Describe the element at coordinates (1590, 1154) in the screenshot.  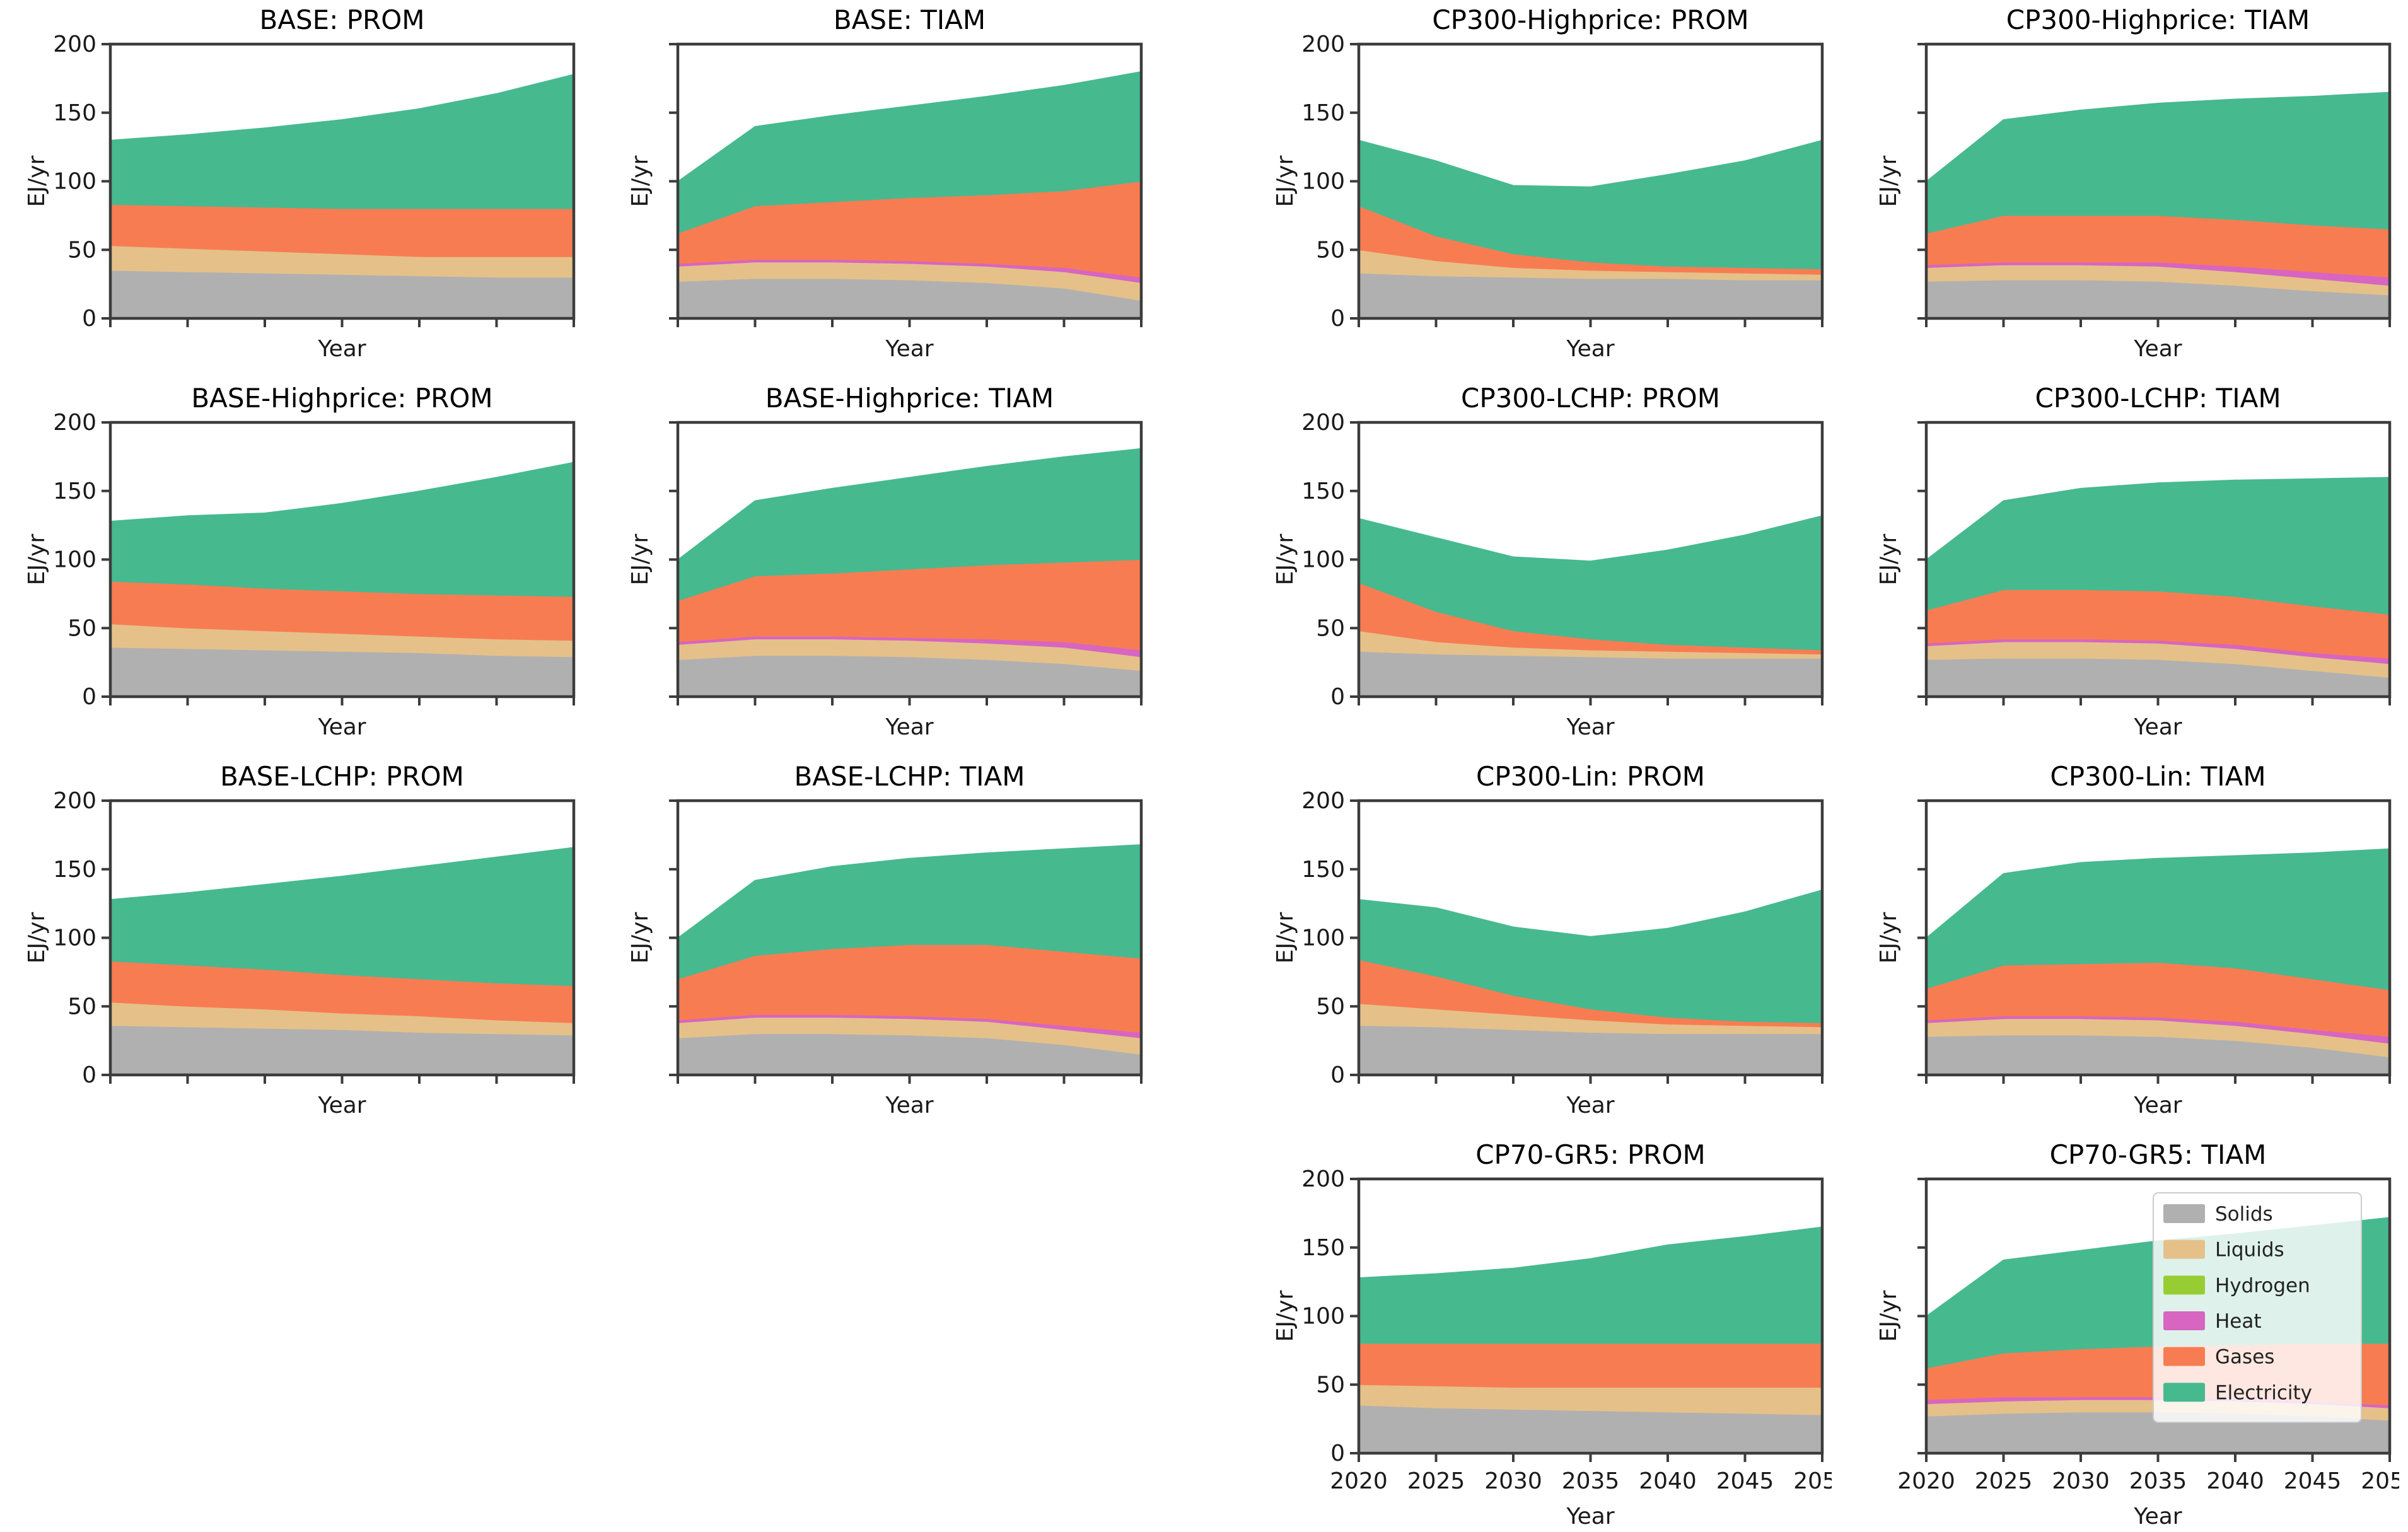
I see `chart-title: CP70-GR5: PROM` at that location.